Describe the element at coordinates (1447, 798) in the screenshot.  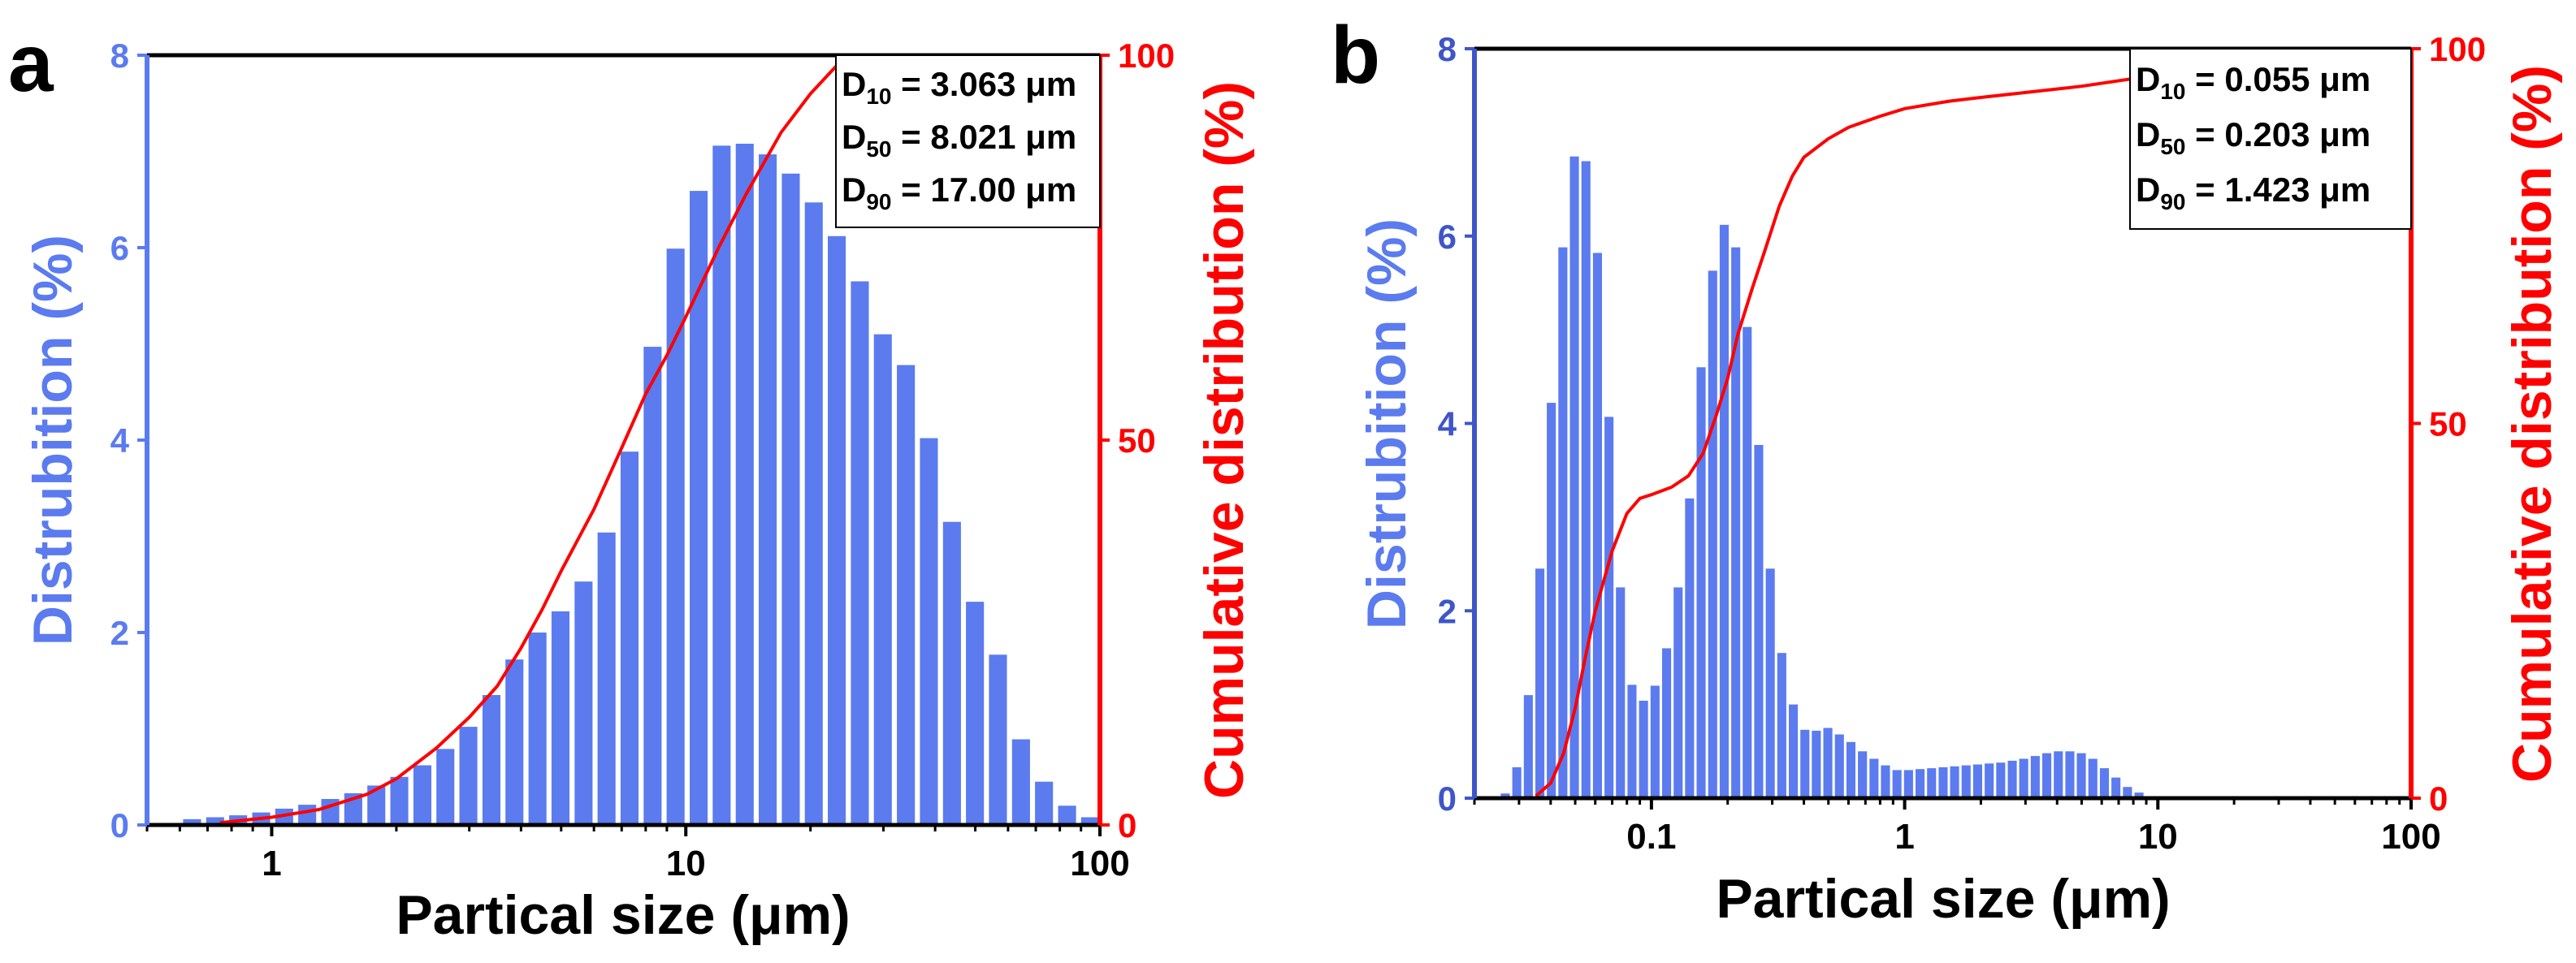
I see `y-tick-label-b-0: 0` at that location.